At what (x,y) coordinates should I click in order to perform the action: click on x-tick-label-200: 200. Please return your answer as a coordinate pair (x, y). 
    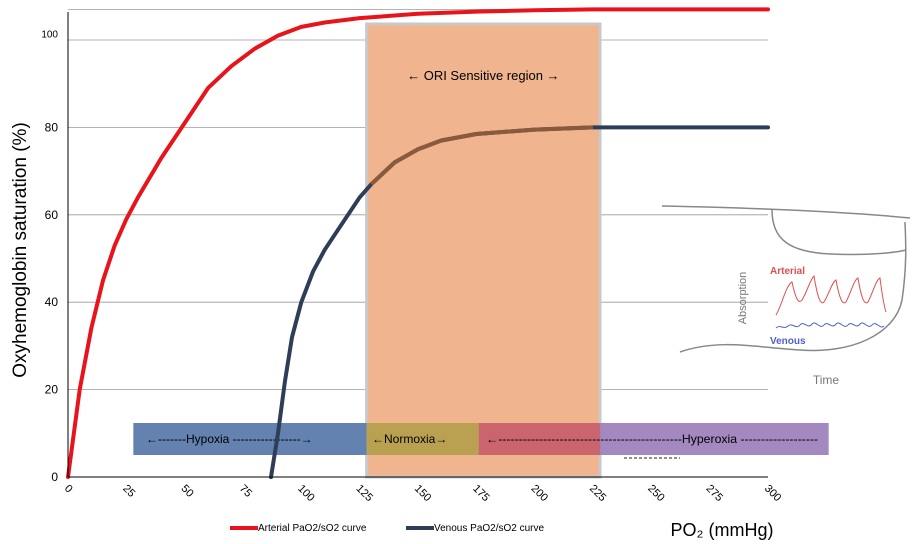
    Looking at the image, I should click on (539, 493).